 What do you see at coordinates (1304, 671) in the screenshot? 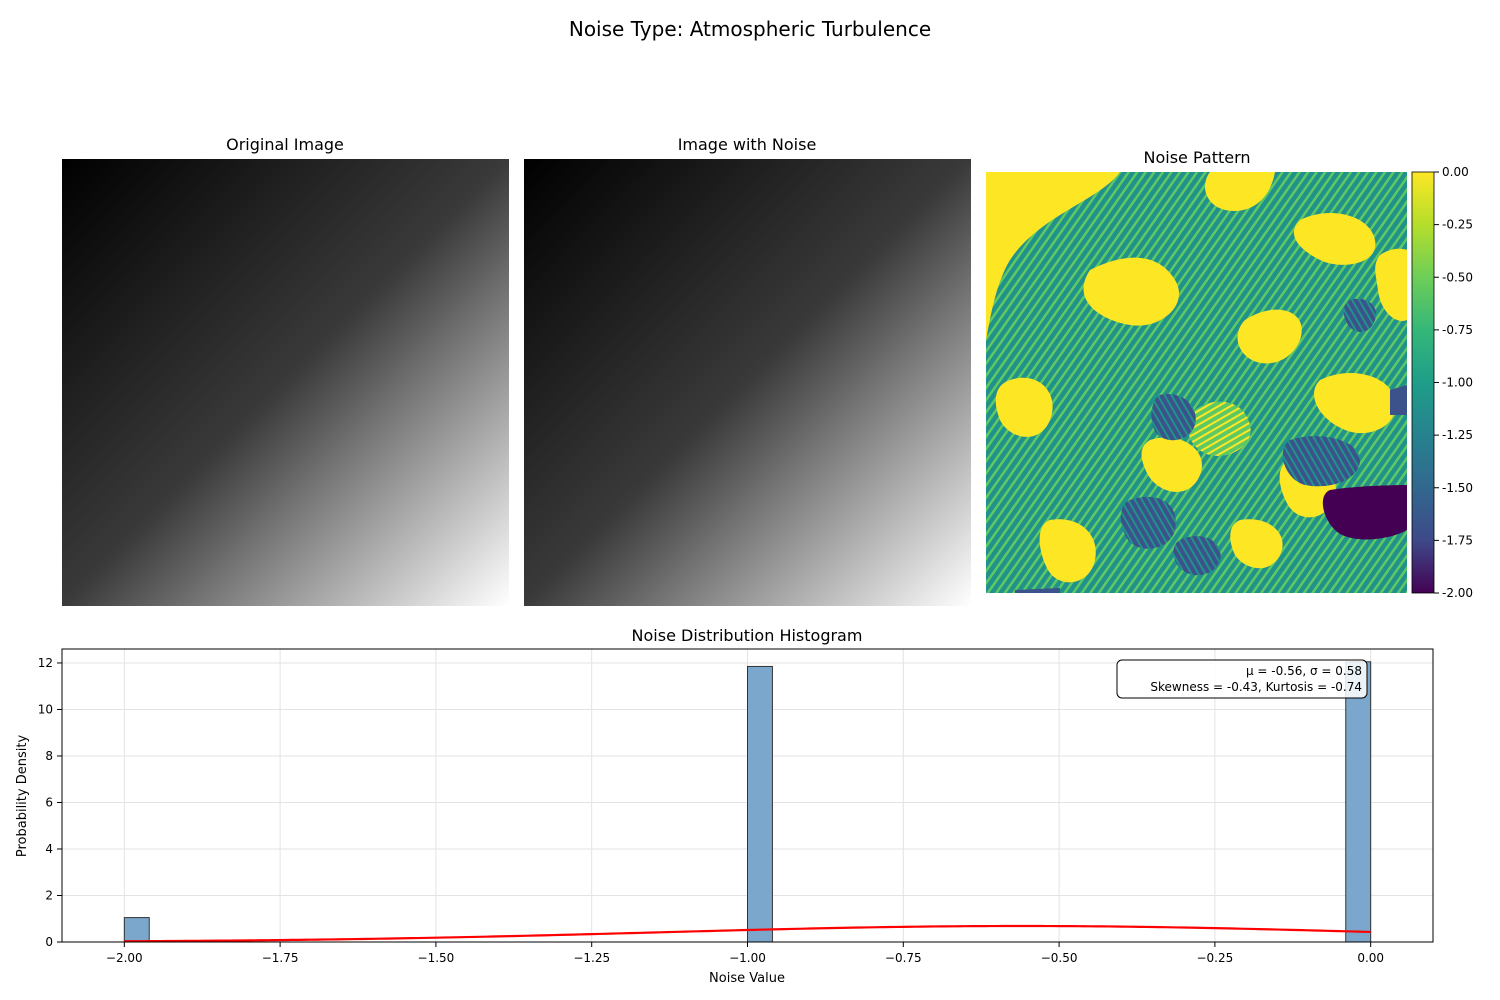
I see `stats-line-1: μ = -0.56, σ = 0.58` at bounding box center [1304, 671].